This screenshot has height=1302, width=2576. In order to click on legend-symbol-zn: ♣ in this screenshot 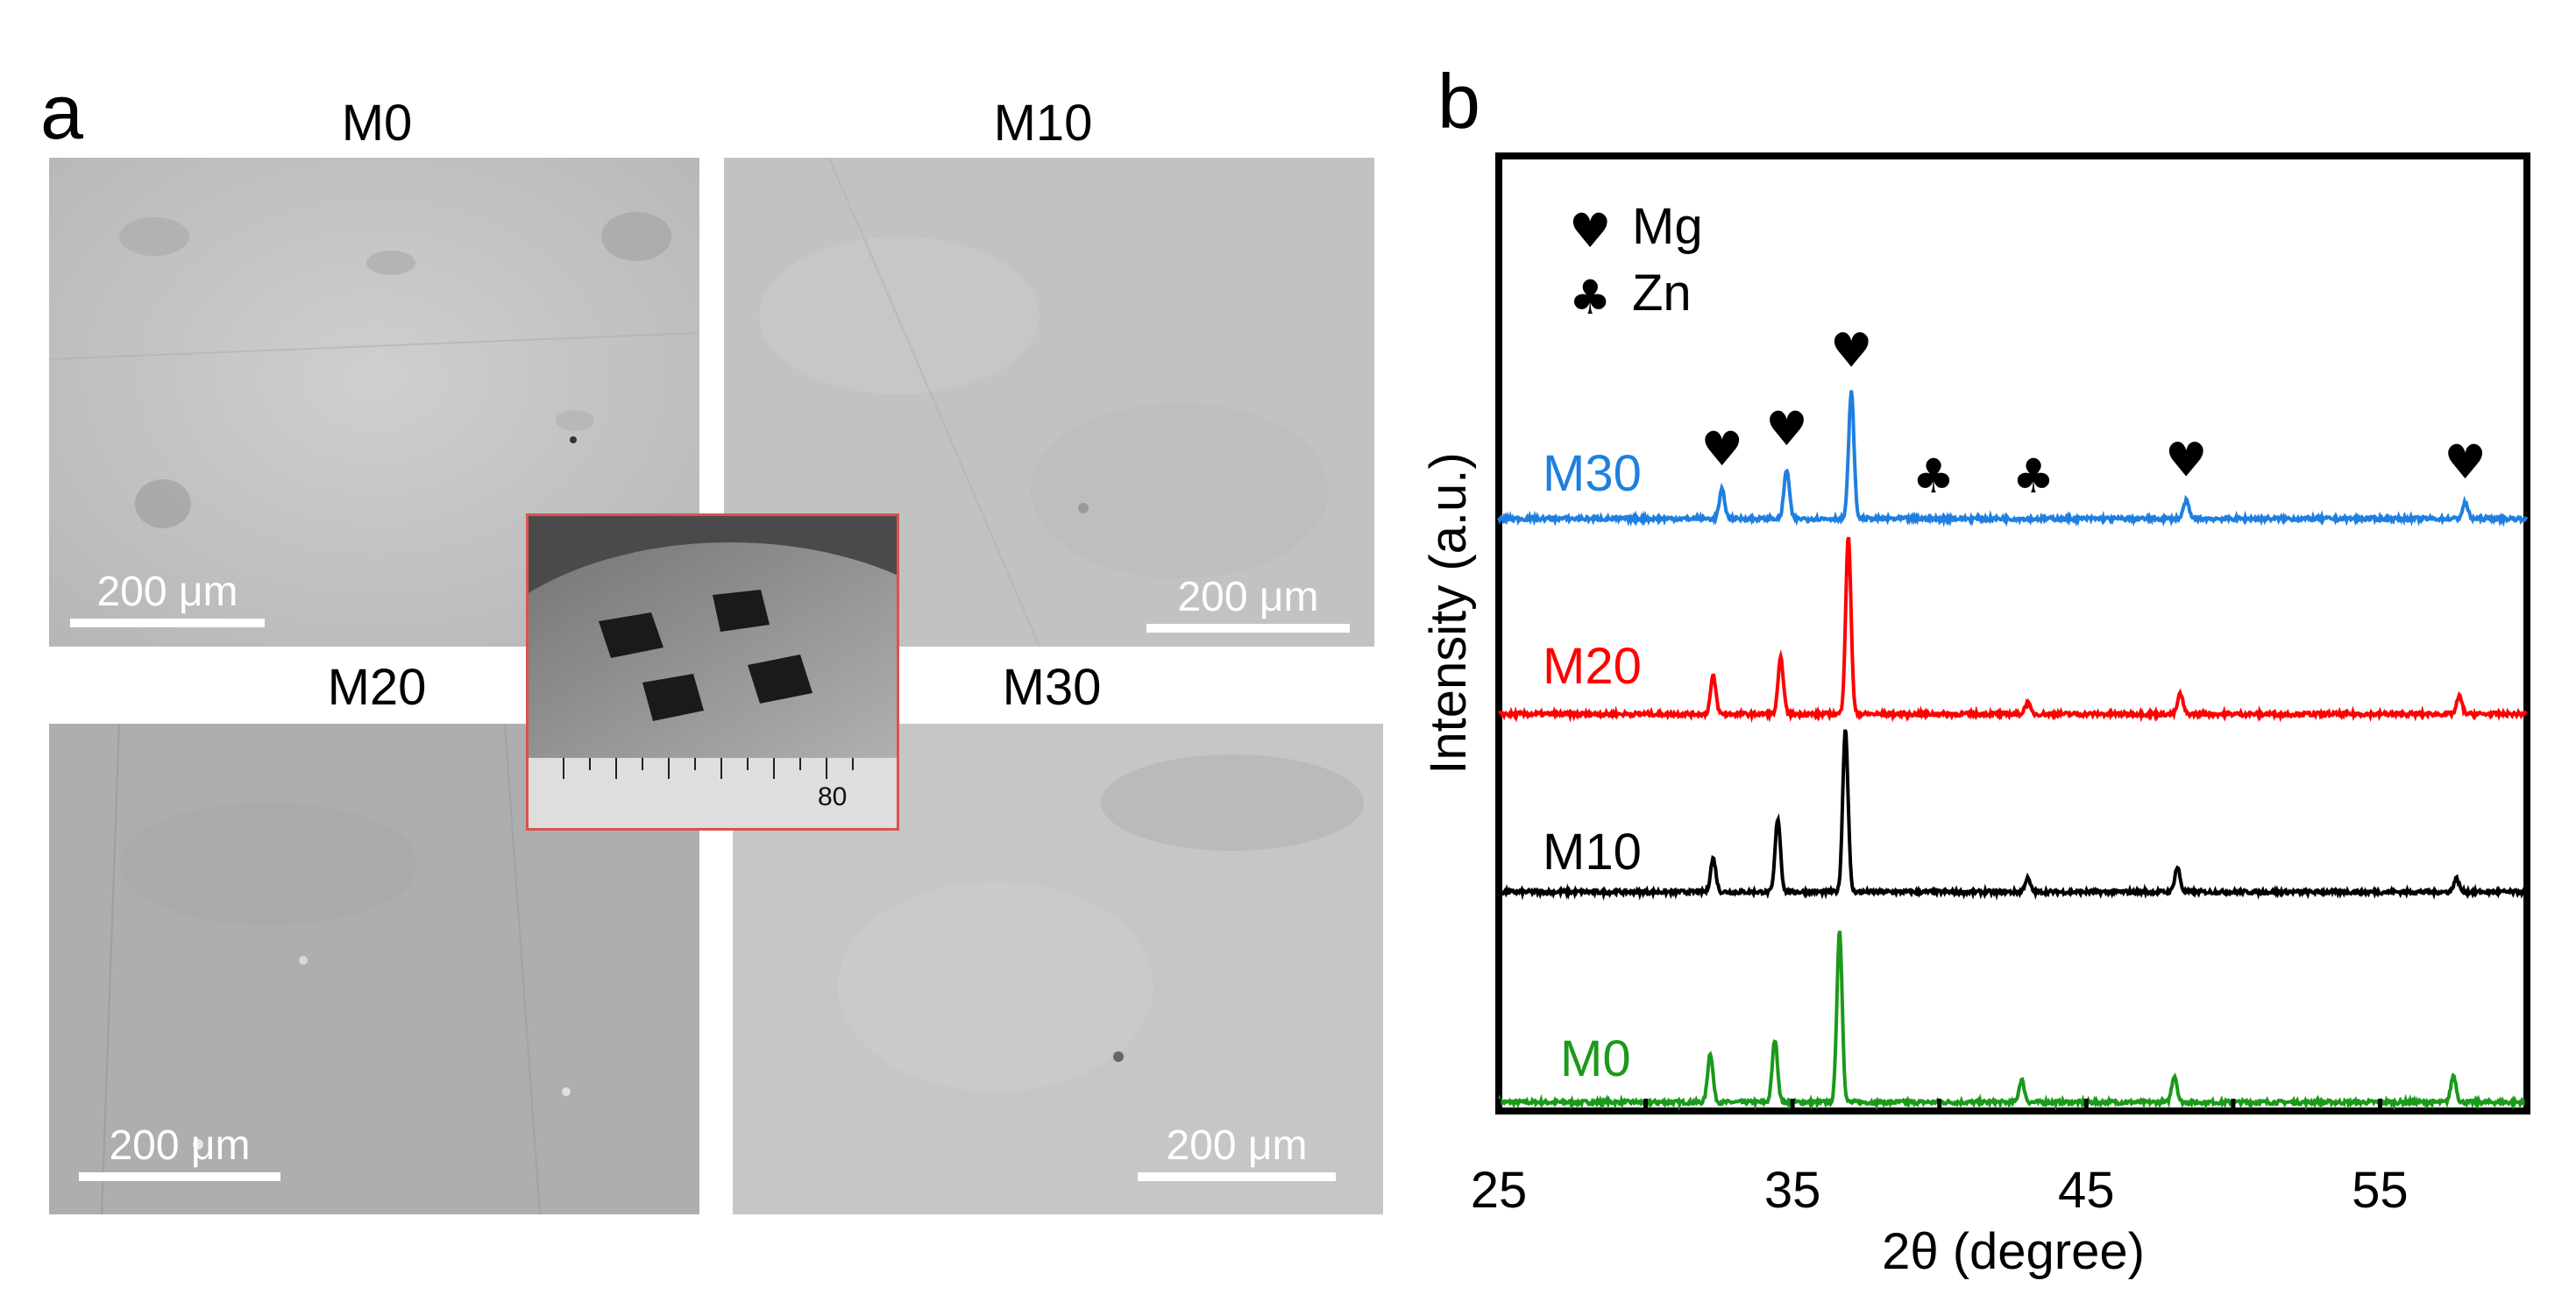, I will do `click(1590, 297)`.